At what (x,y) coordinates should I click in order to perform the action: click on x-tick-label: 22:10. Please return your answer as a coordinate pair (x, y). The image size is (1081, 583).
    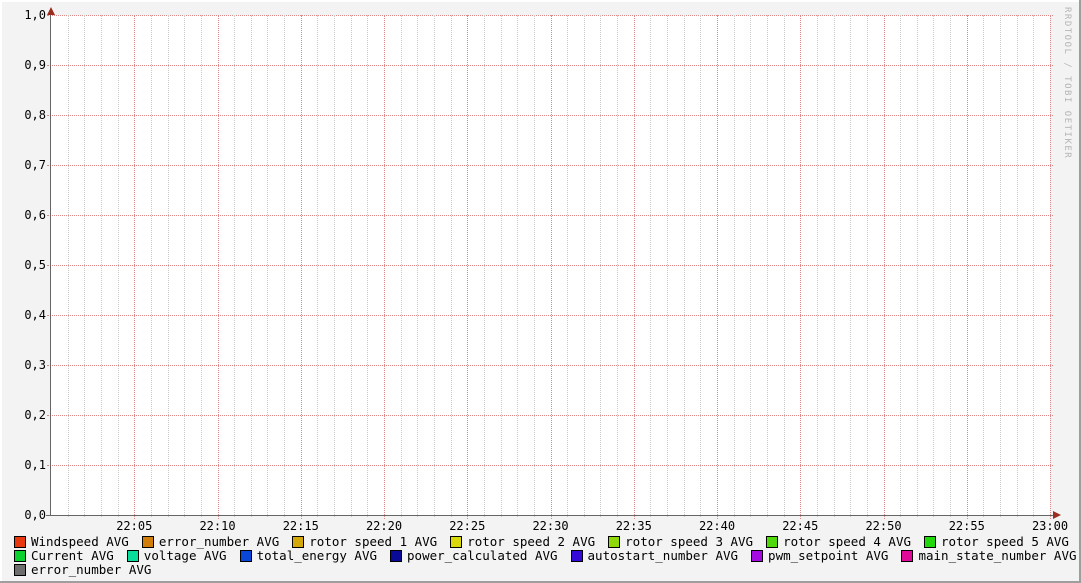
    Looking at the image, I should click on (217, 526).